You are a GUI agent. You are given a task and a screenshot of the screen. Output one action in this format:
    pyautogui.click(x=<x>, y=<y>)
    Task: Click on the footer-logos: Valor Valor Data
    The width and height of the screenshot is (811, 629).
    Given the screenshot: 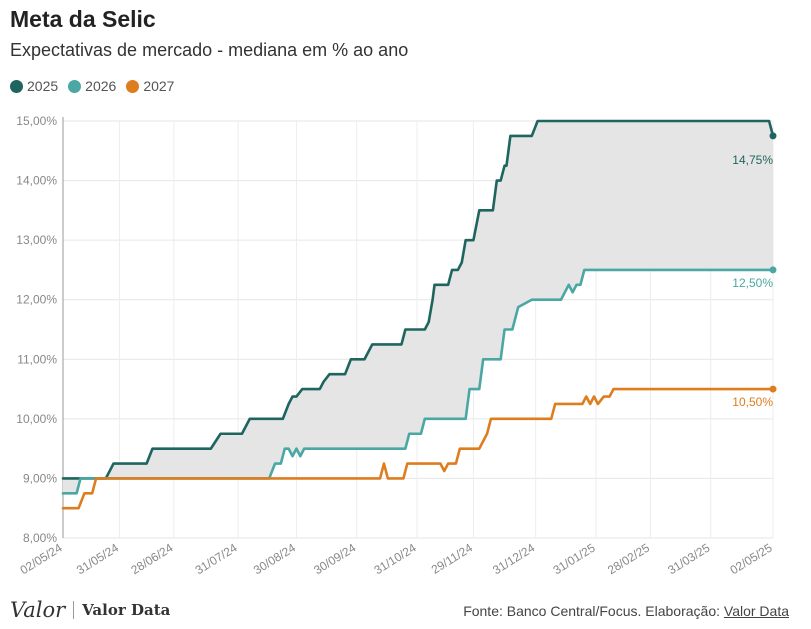 What is the action you would take?
    pyautogui.click(x=90, y=610)
    